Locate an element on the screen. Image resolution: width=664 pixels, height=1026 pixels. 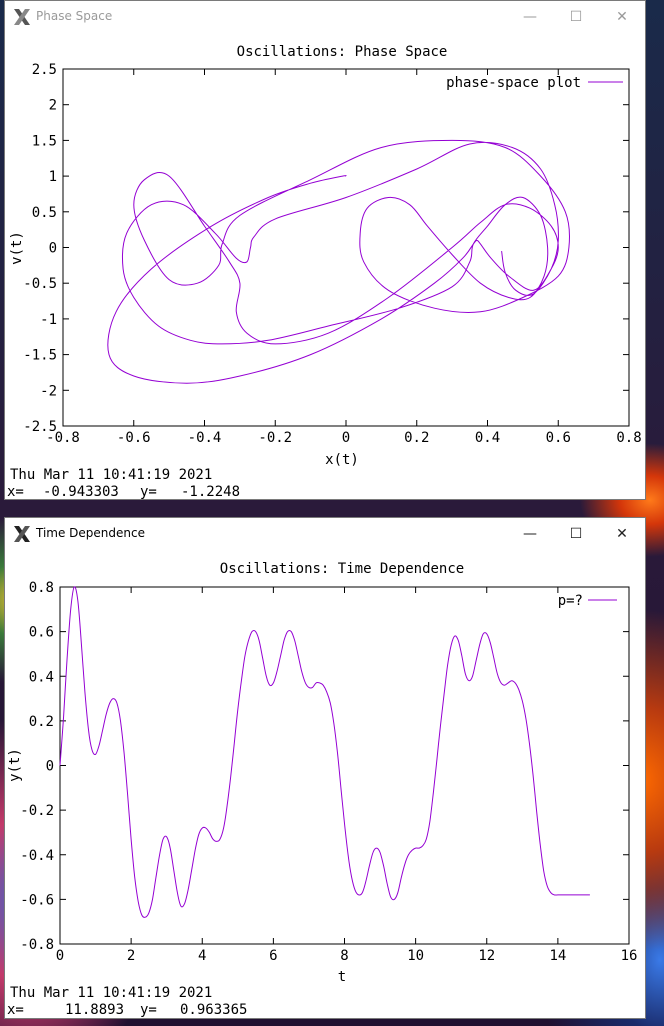
x-tick-label: 12 is located at coordinates (486, 956).